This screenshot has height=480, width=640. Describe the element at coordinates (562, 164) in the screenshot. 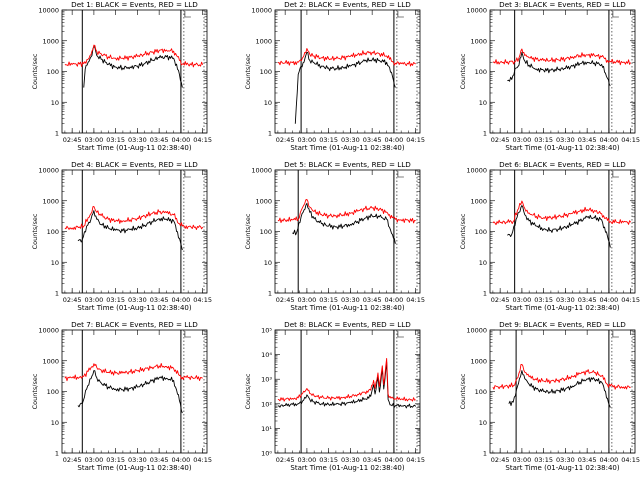

I see `chart-title: Det 6: BLACK = Events, RED = LLD` at that location.